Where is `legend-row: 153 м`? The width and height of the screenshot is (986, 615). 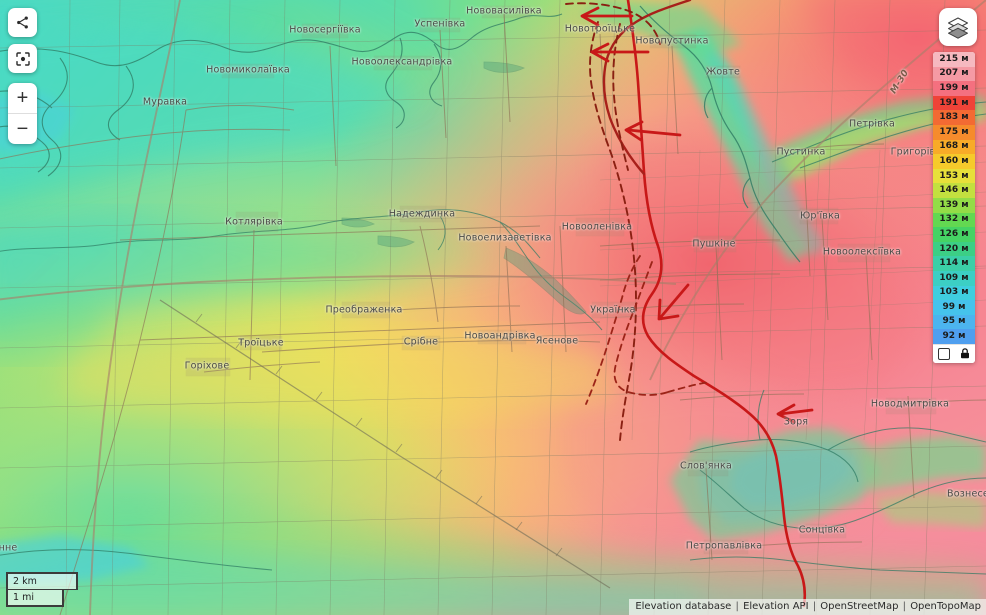 legend-row: 153 м is located at coordinates (954, 176).